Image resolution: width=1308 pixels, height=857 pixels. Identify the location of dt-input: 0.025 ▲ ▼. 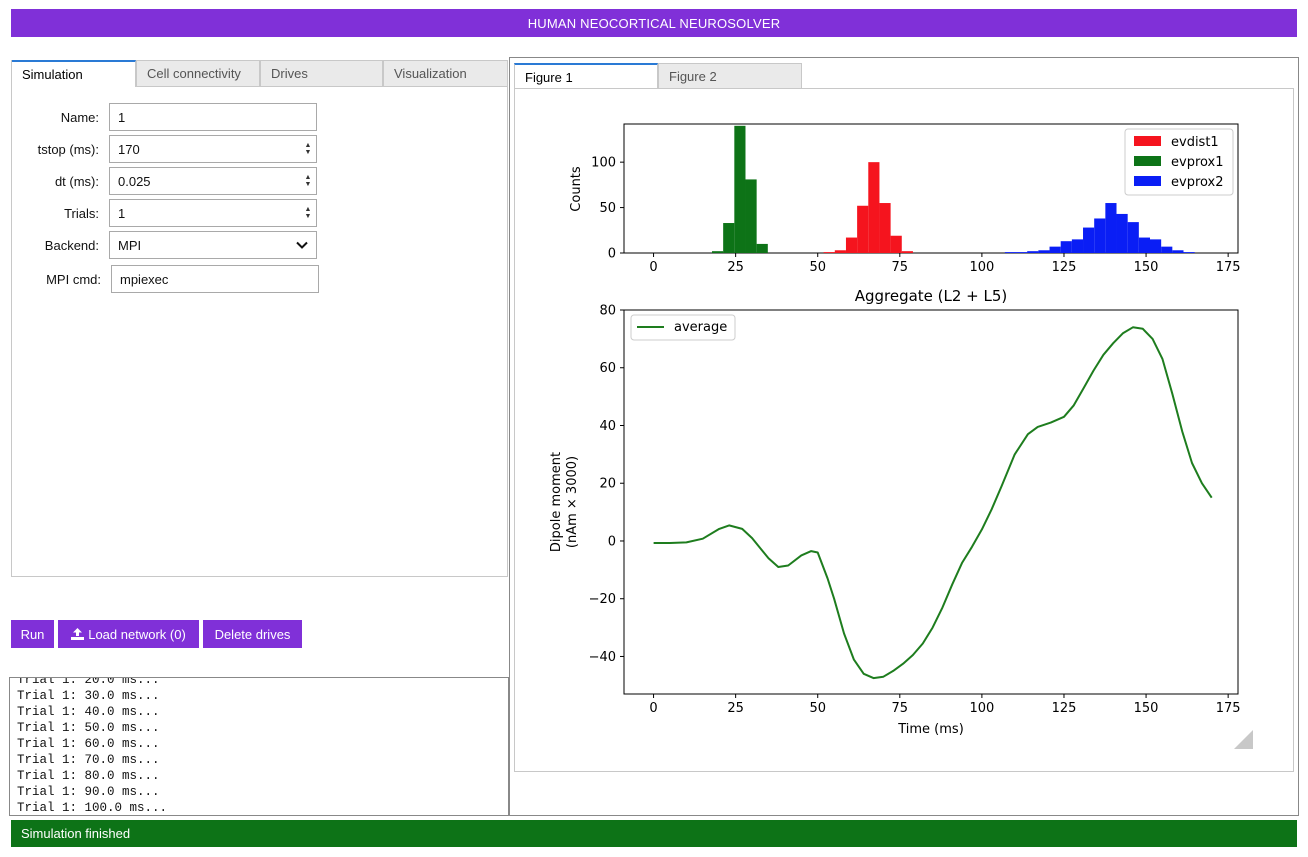
(213, 181).